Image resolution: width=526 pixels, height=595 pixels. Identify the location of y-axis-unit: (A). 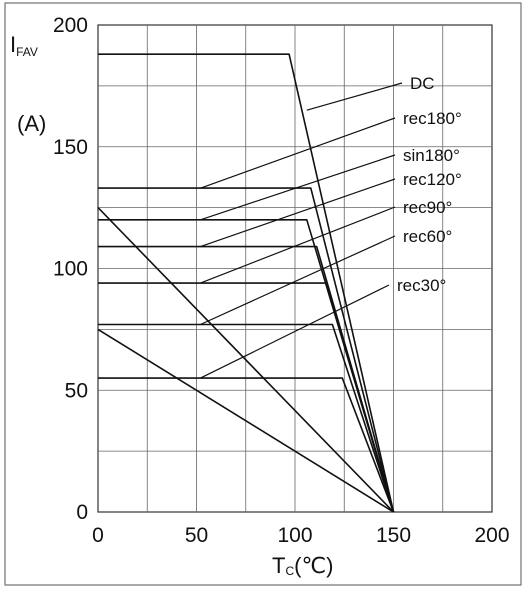
(31, 123).